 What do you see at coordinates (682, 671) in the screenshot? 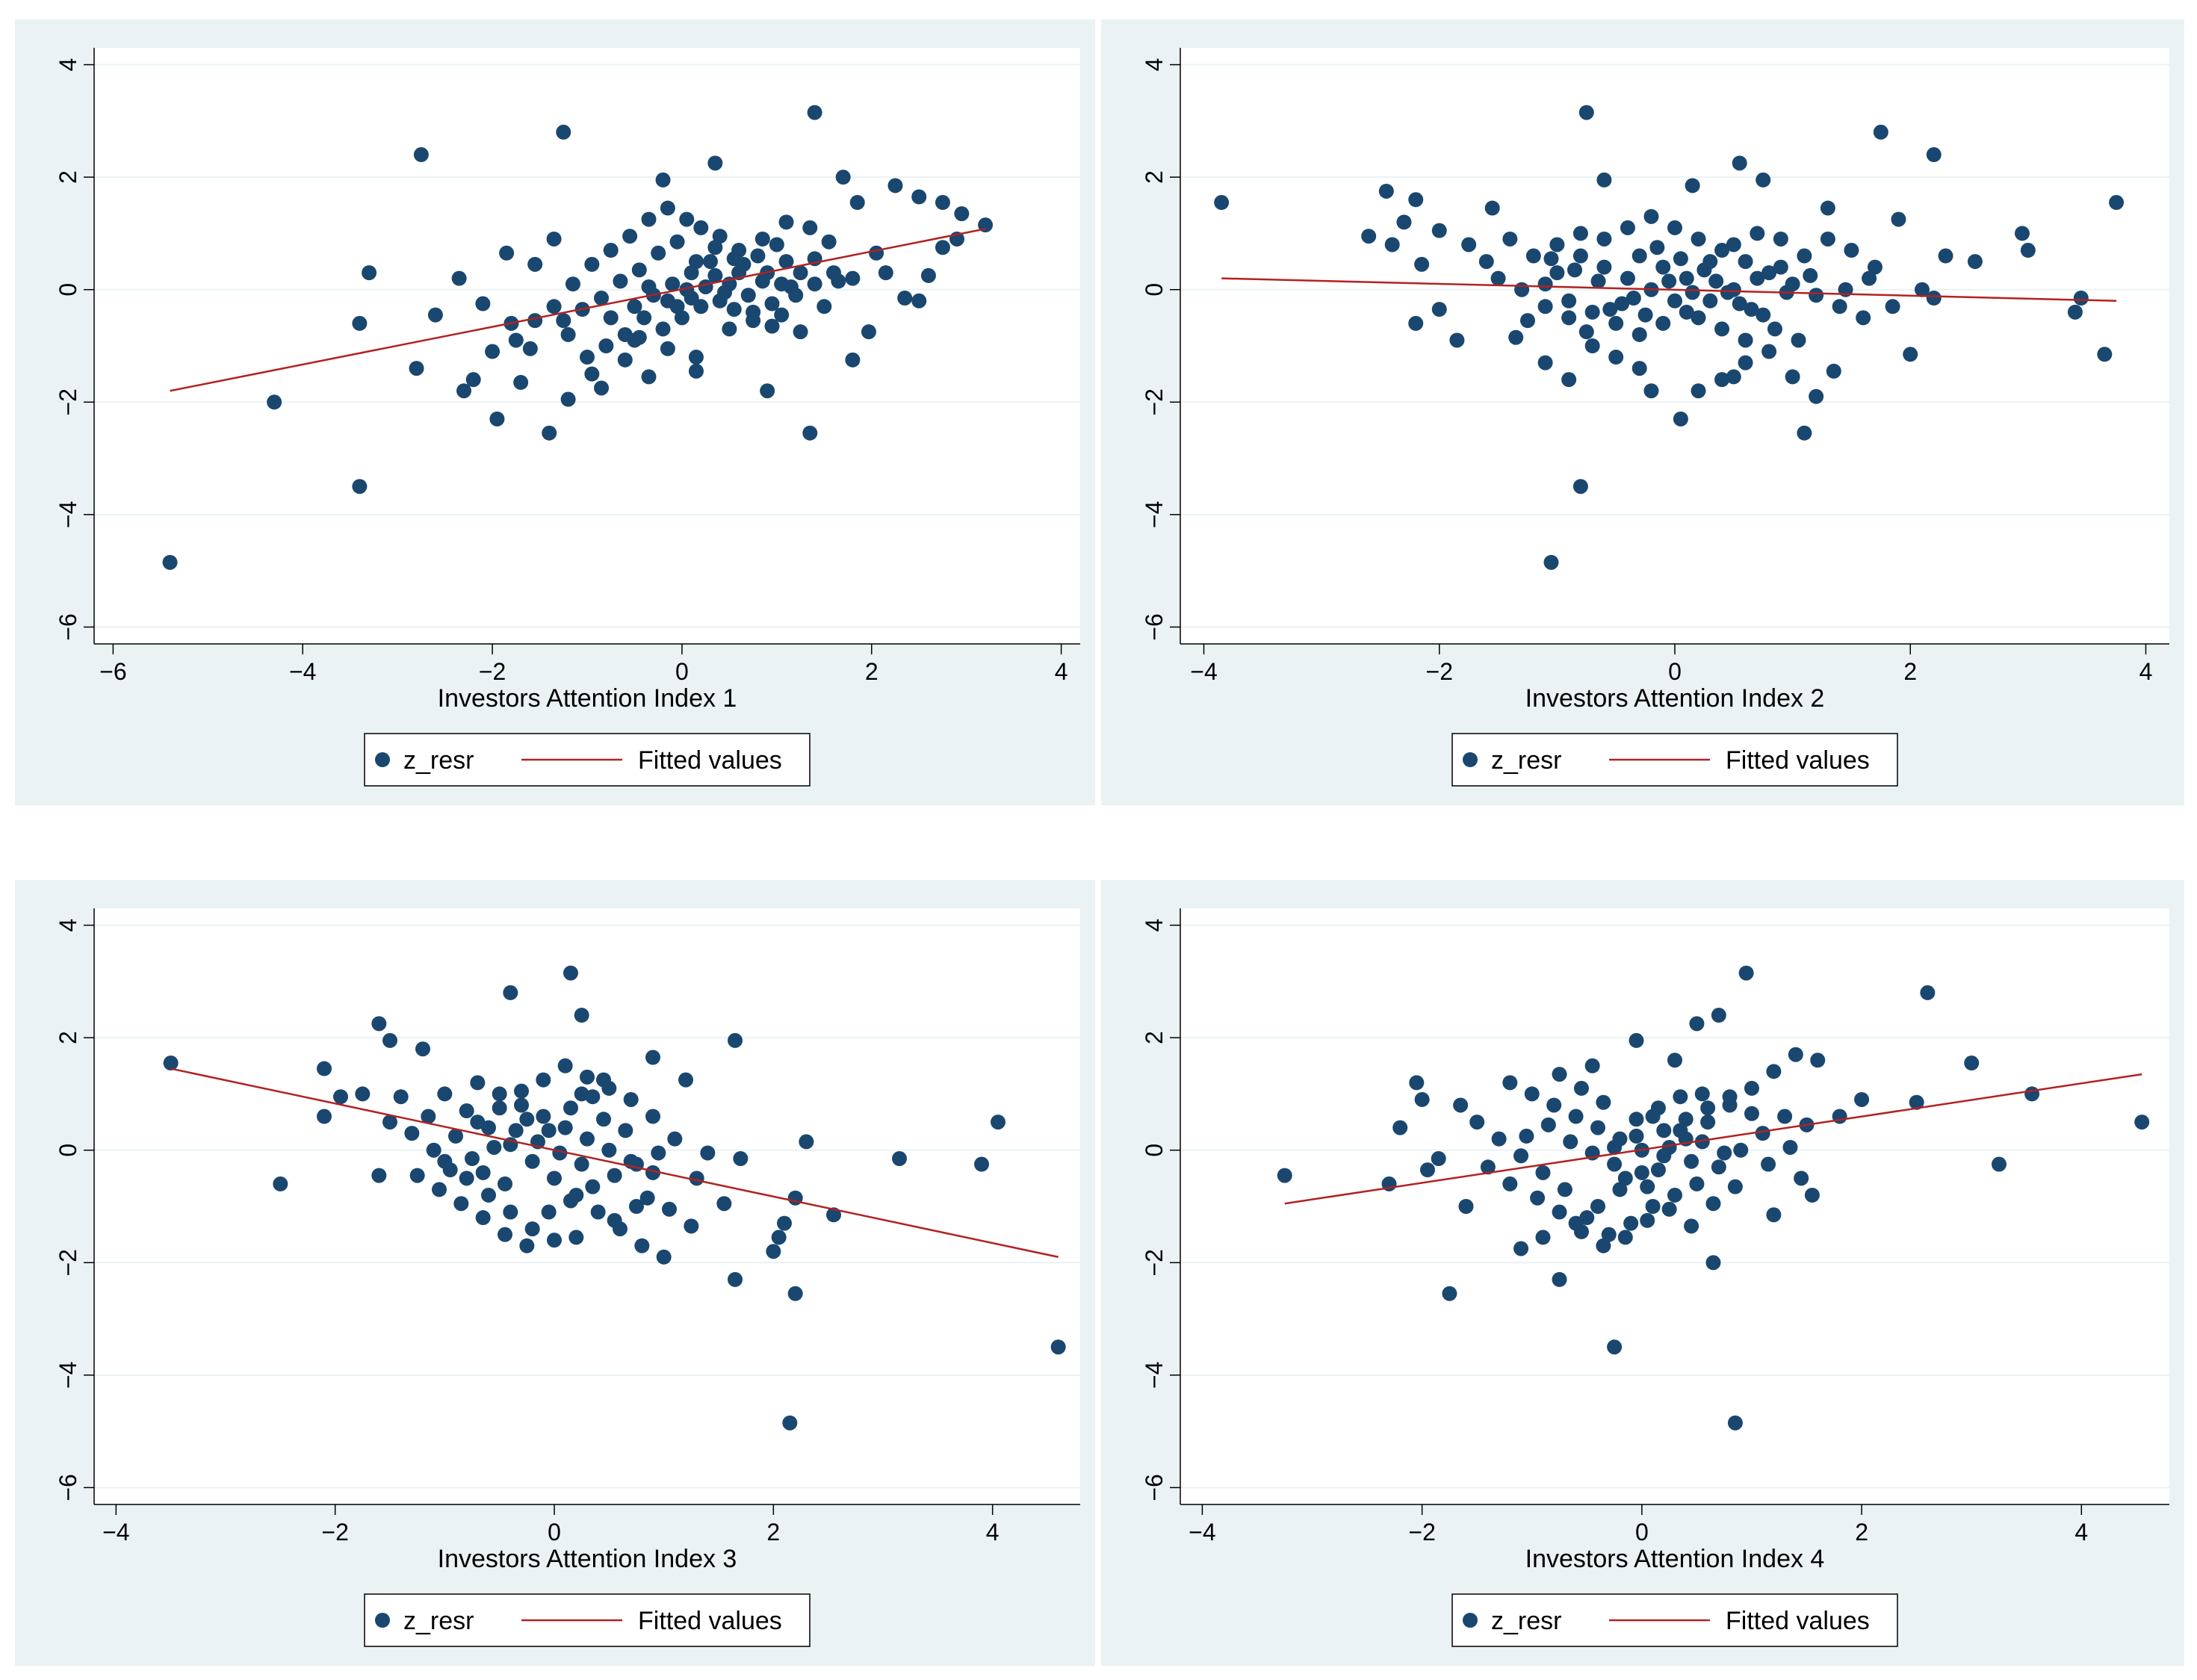
I see `x-tick-label: 0` at bounding box center [682, 671].